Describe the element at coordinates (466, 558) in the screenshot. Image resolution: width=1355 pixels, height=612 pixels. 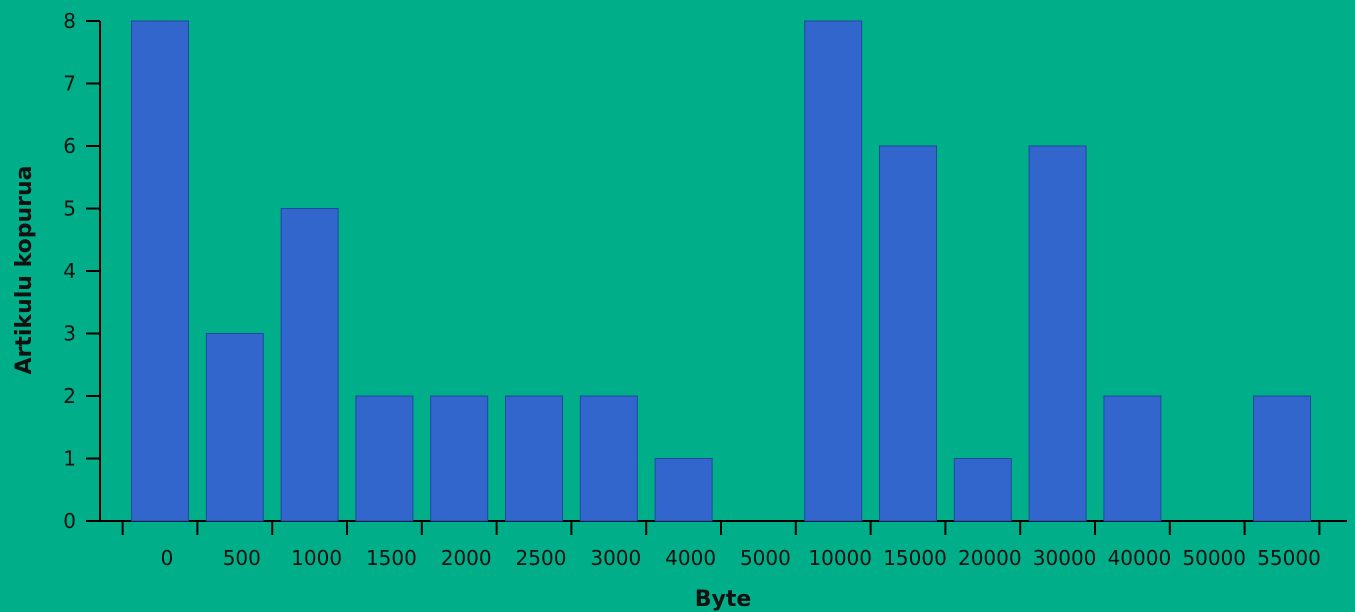
I see `x-tick-label-2000: 2000` at that location.